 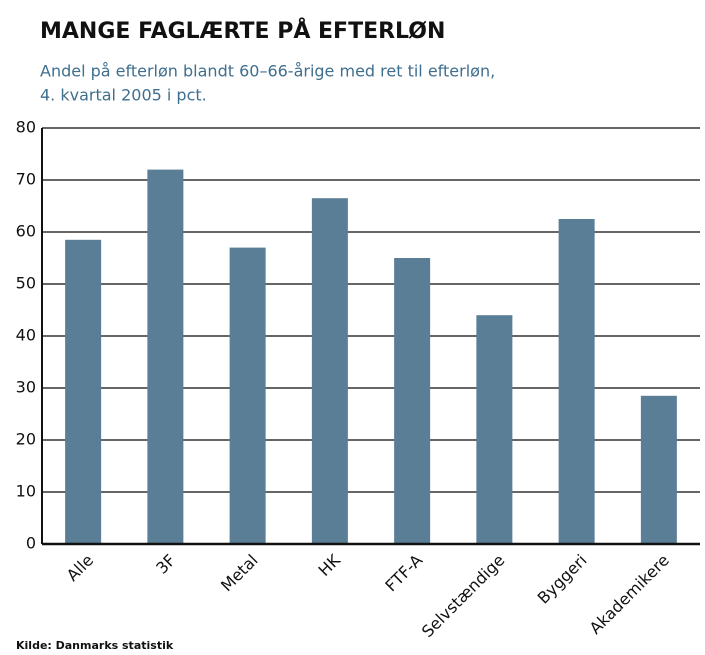 I want to click on y-tick-label: 10, so click(x=26, y=491).